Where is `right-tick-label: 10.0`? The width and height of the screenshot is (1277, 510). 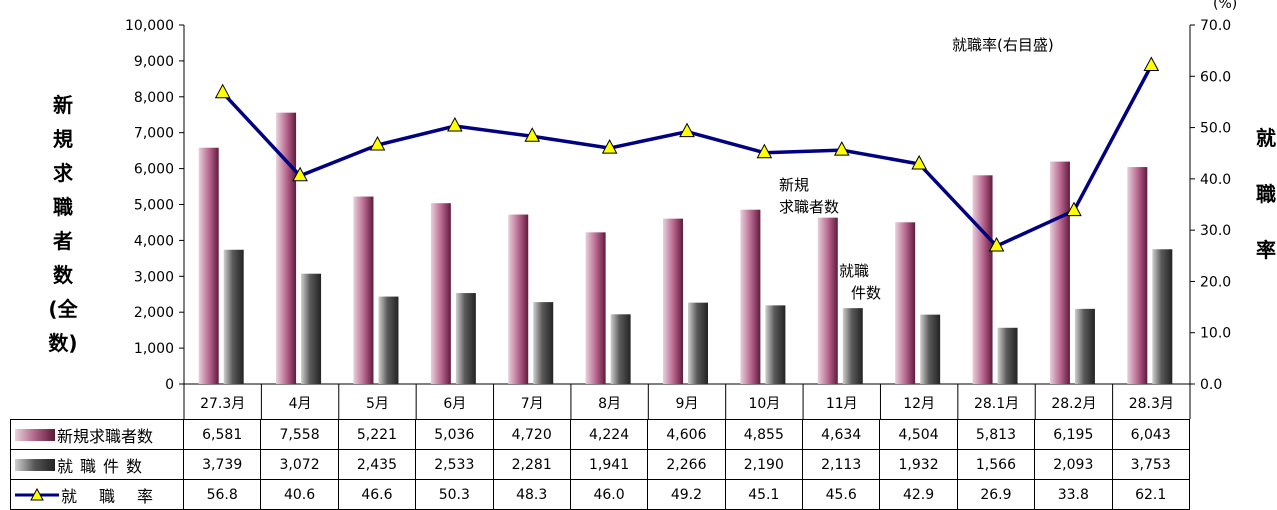 right-tick-label: 10.0 is located at coordinates (1215, 334).